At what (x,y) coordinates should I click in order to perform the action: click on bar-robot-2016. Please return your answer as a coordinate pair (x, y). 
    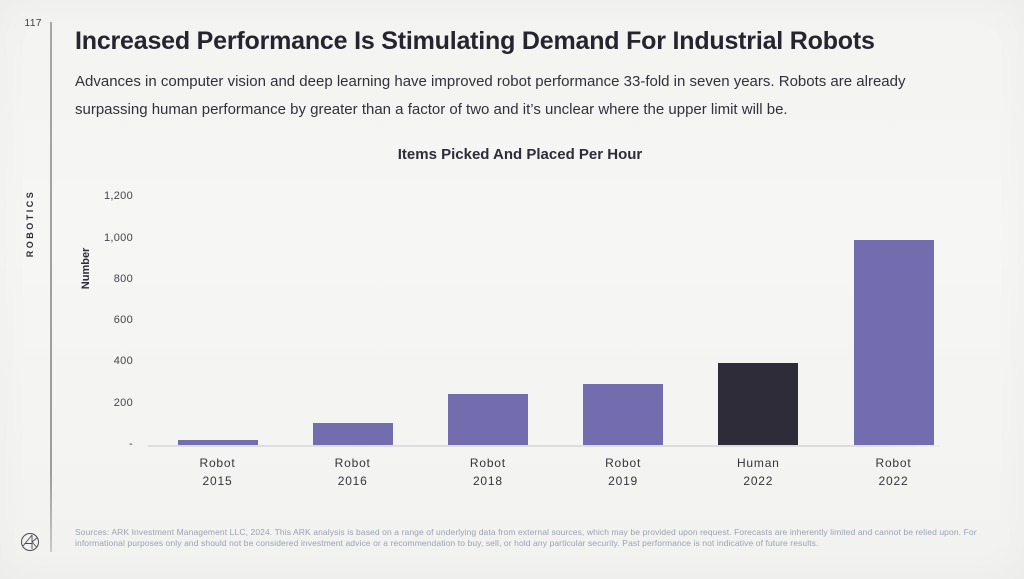
    Looking at the image, I should click on (352, 434).